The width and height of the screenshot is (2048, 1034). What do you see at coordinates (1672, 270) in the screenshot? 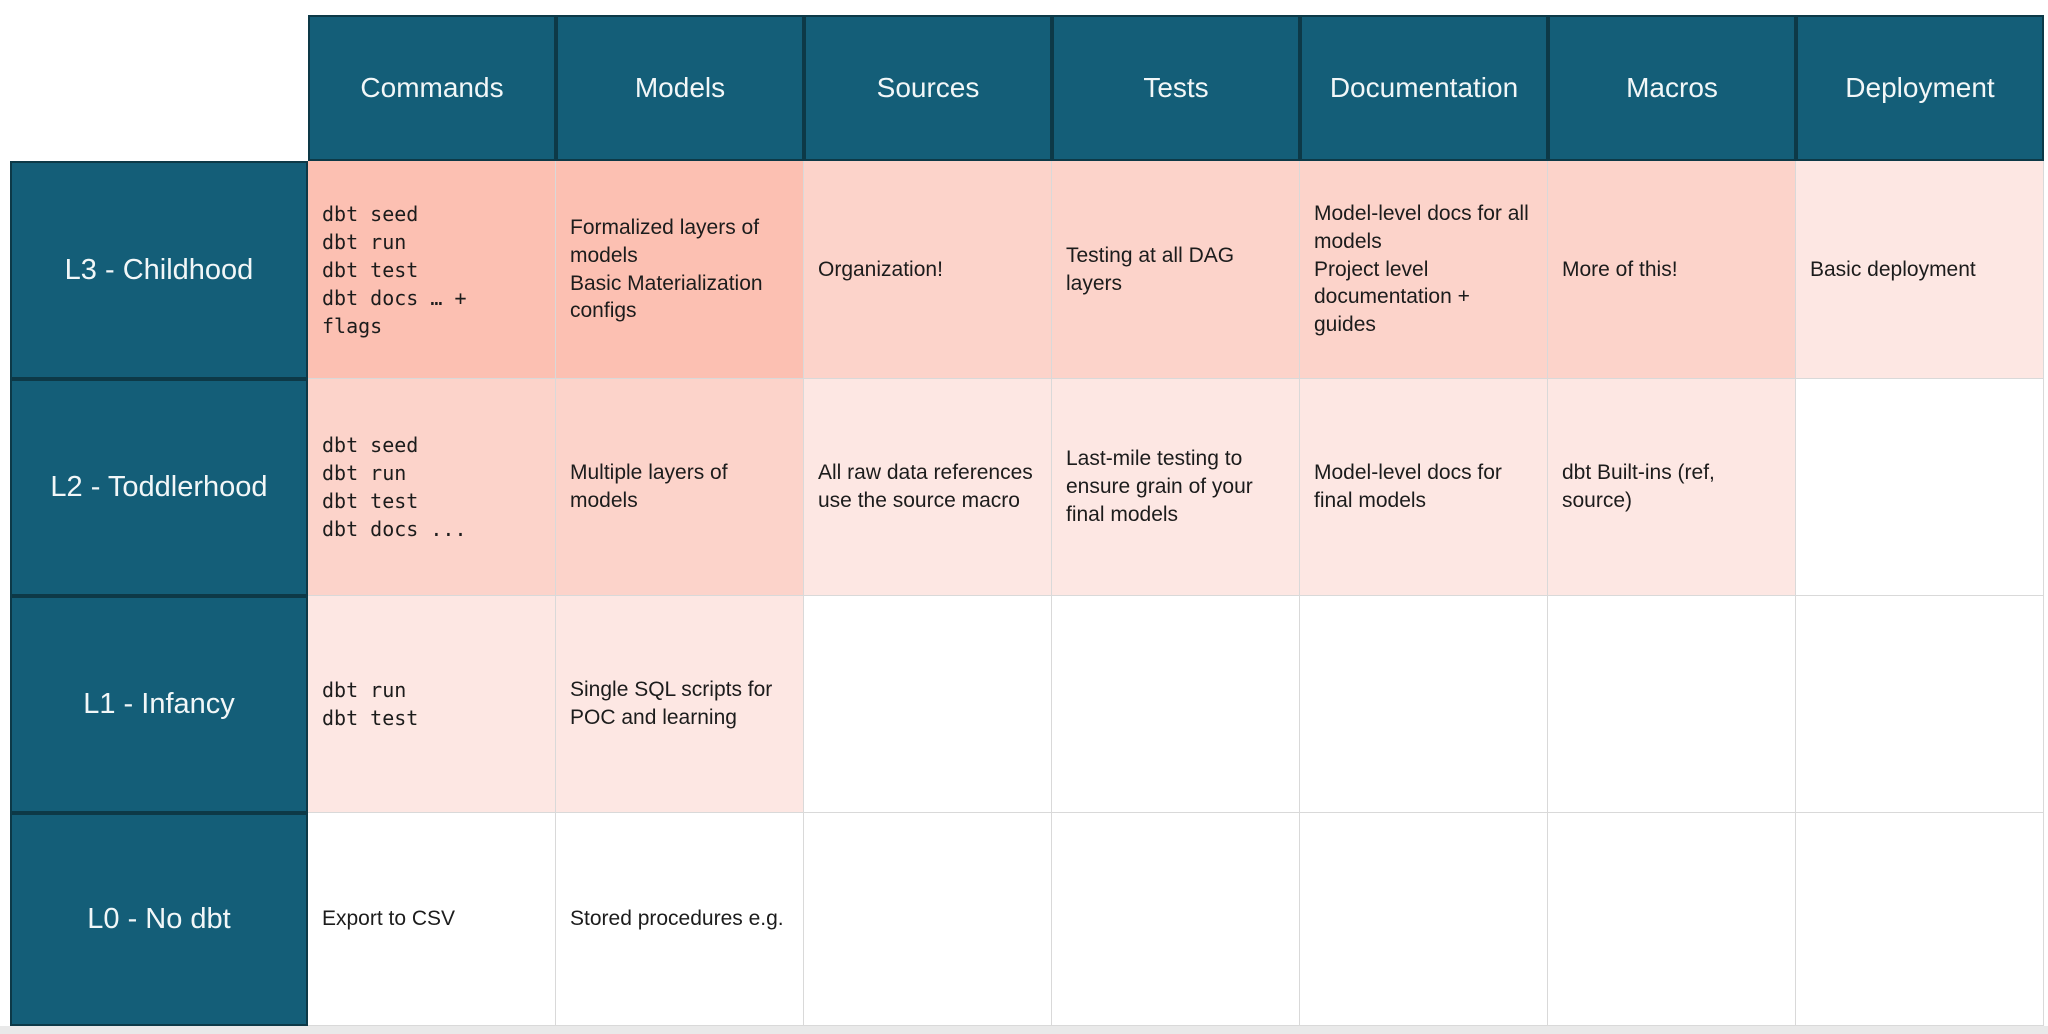
I see `cell-l3-macros: More of this!` at bounding box center [1672, 270].